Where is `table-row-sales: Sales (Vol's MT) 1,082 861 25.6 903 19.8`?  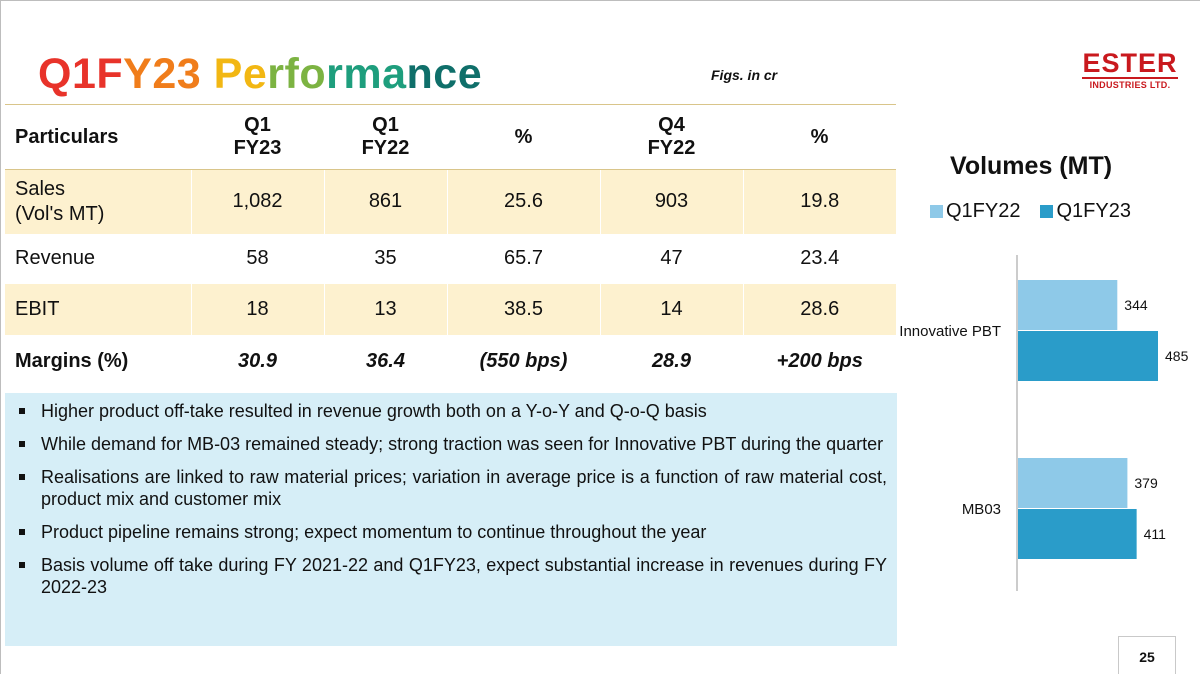
table-row-sales: Sales (Vol's MT) 1,082 861 25.6 903 19.8 is located at coordinates (450, 201).